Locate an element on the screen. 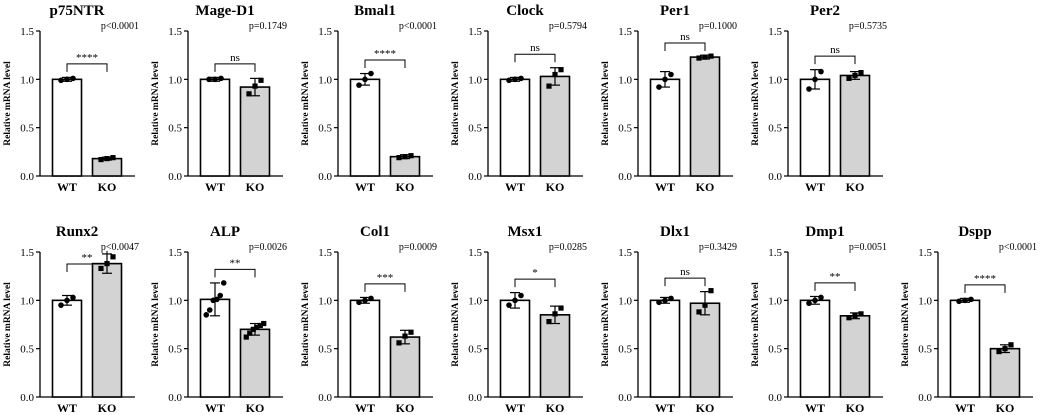 The height and width of the screenshot is (415, 1052). chart-title: Dspp is located at coordinates (974, 232).